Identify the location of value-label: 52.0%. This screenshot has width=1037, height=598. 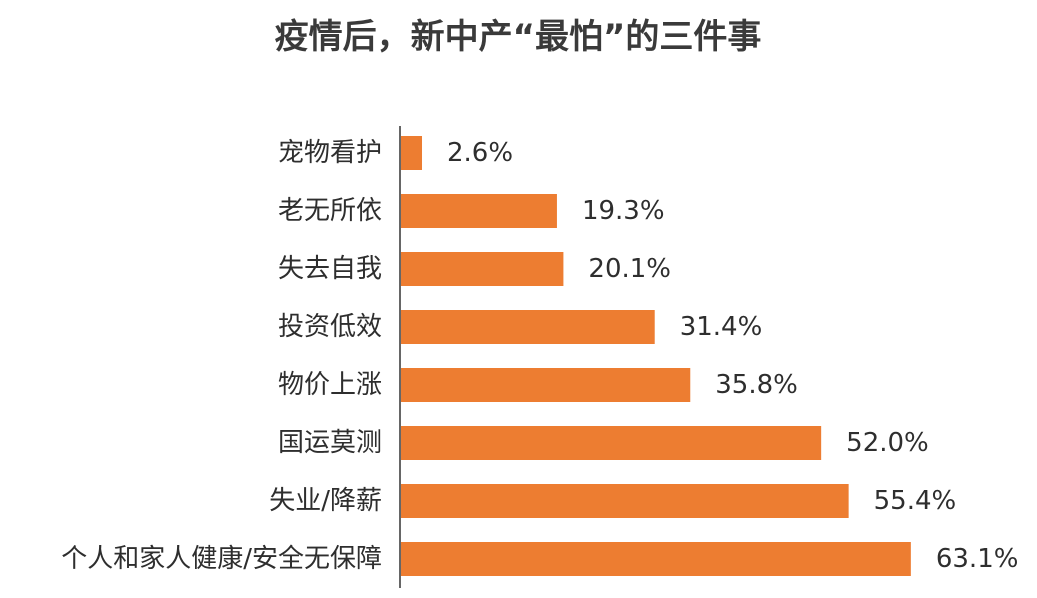
(887, 443).